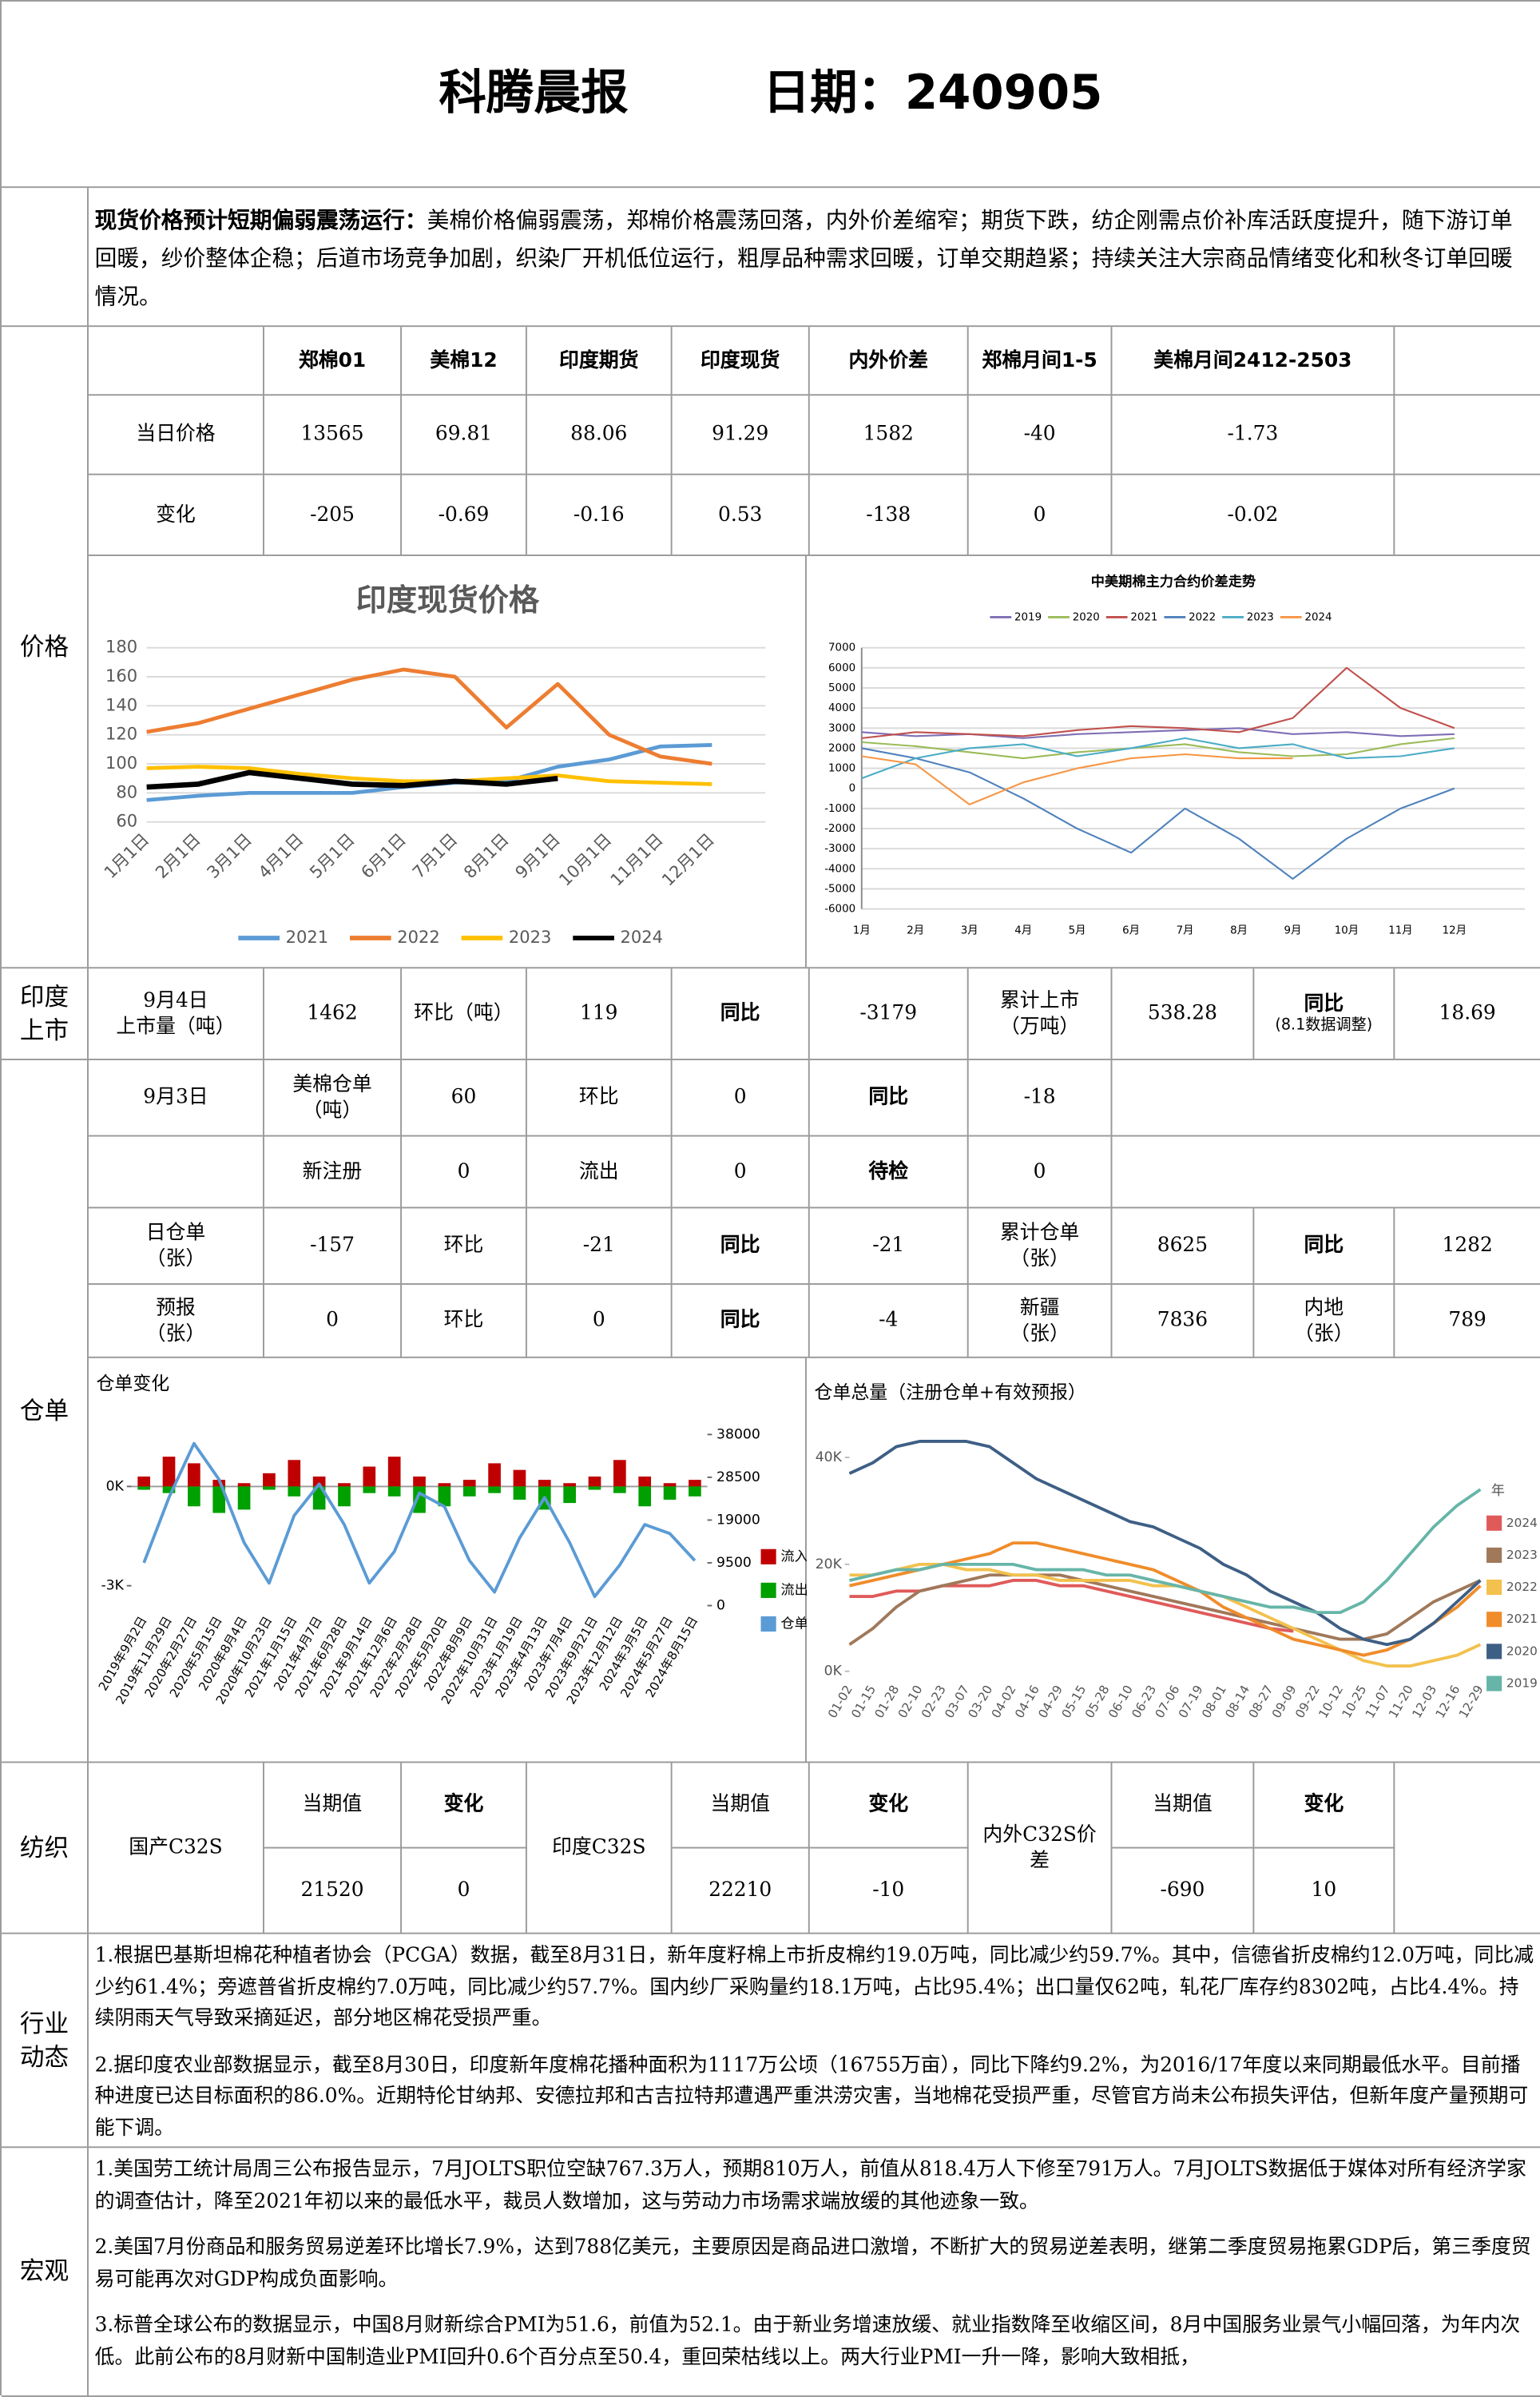 Image resolution: width=1540 pixels, height=2397 pixels. Describe the element at coordinates (1040, 1014) in the screenshot. I see `table-cell: 累计上市 （万吨）` at that location.